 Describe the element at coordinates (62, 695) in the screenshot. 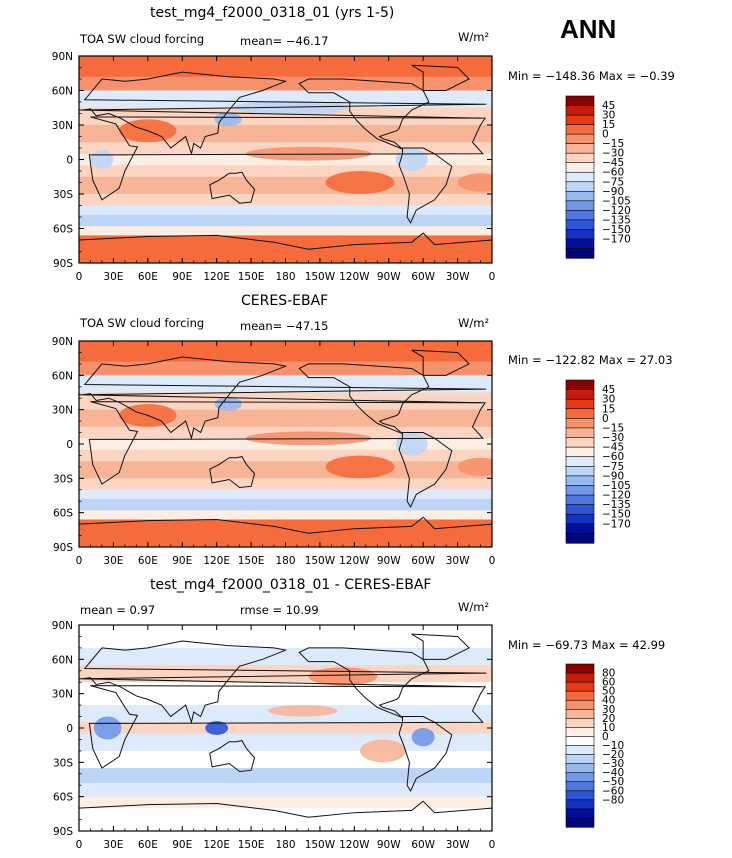

I see `y-tick-label: 30N` at that location.